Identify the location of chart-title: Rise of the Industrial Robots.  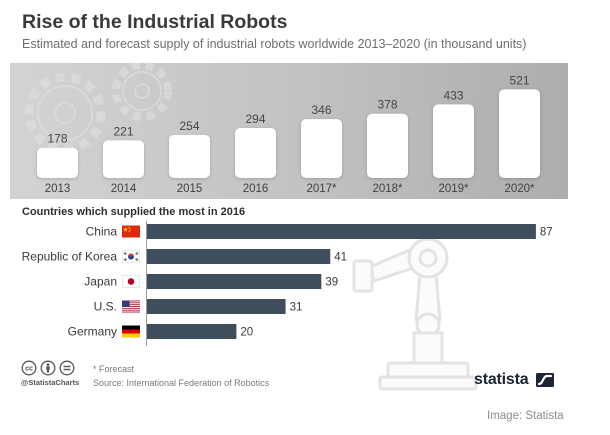
(155, 22).